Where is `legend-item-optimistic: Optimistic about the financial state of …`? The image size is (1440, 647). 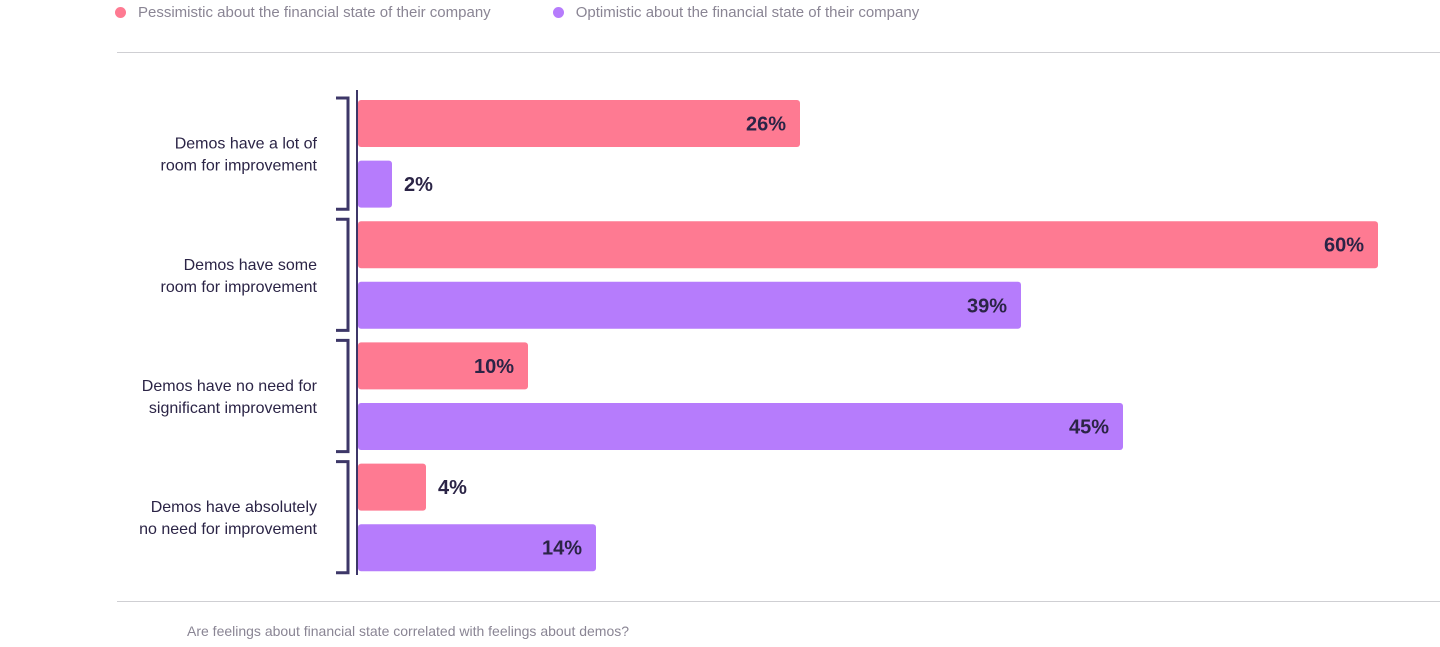 legend-item-optimistic: Optimistic about the financial state of … is located at coordinates (736, 12).